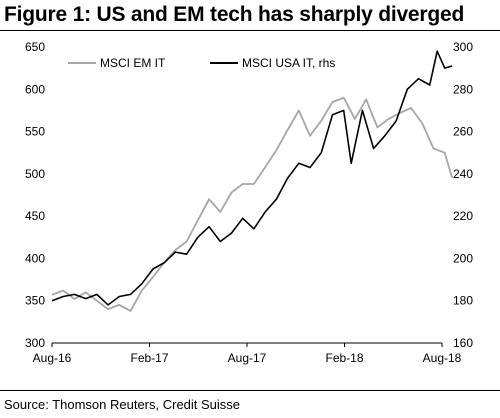  Describe the element at coordinates (463, 132) in the screenshot. I see `y-right-tick-label: 260` at that location.